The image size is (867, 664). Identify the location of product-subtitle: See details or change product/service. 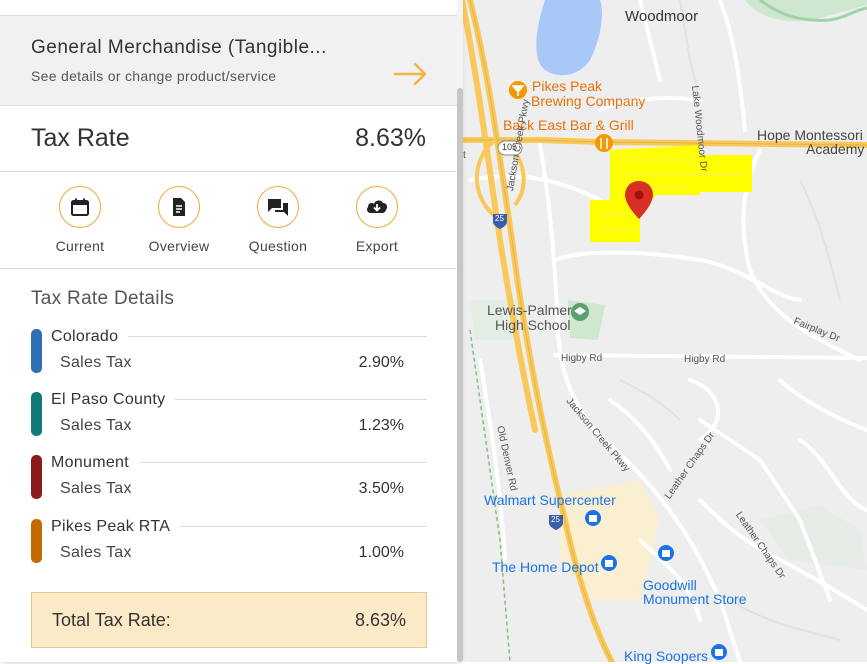
(154, 76).